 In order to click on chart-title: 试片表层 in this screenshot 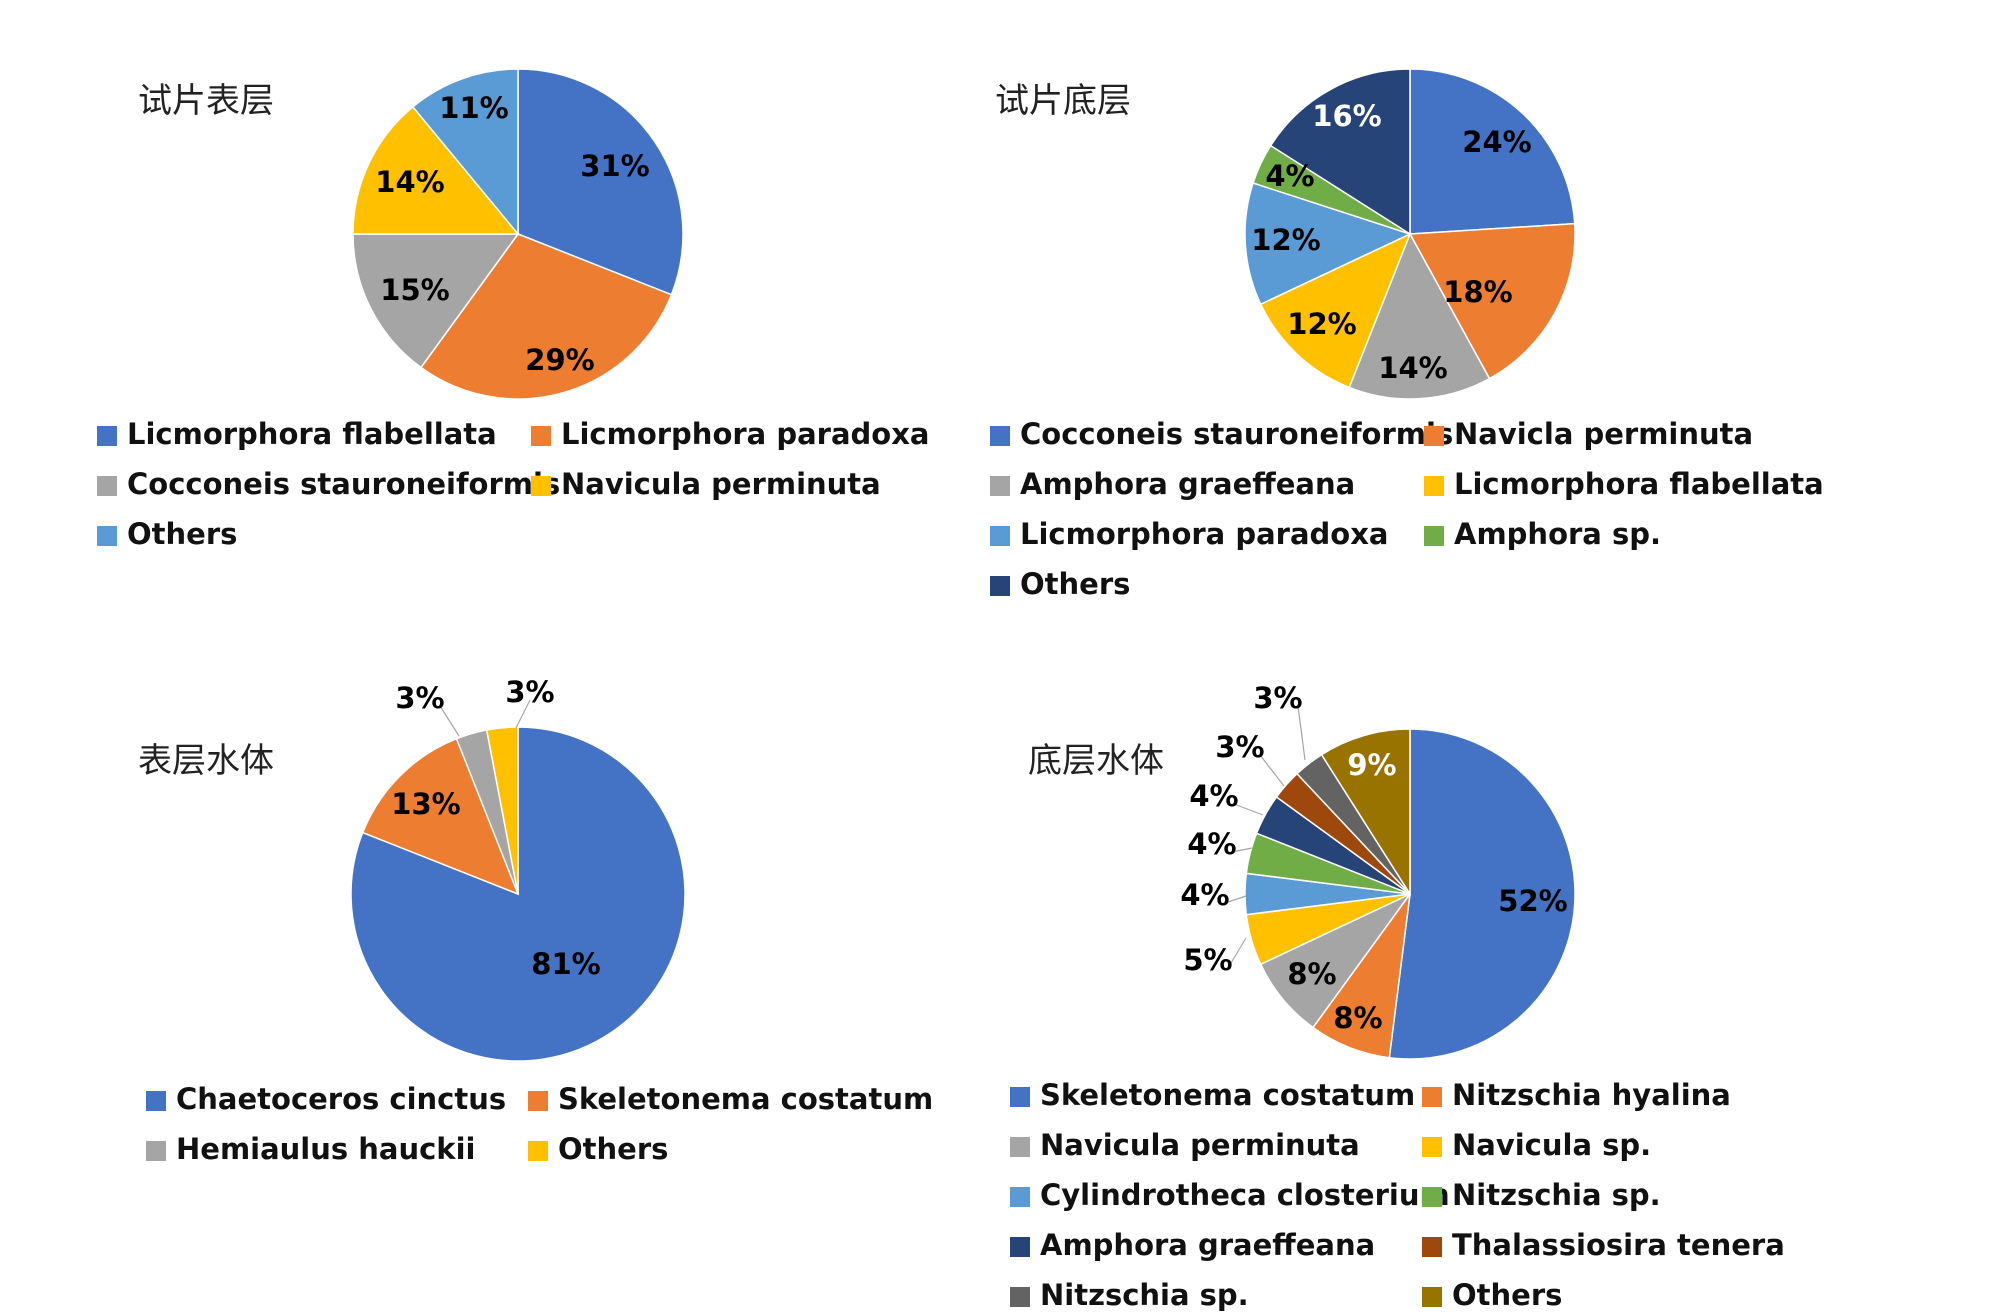, I will do `click(206, 101)`.